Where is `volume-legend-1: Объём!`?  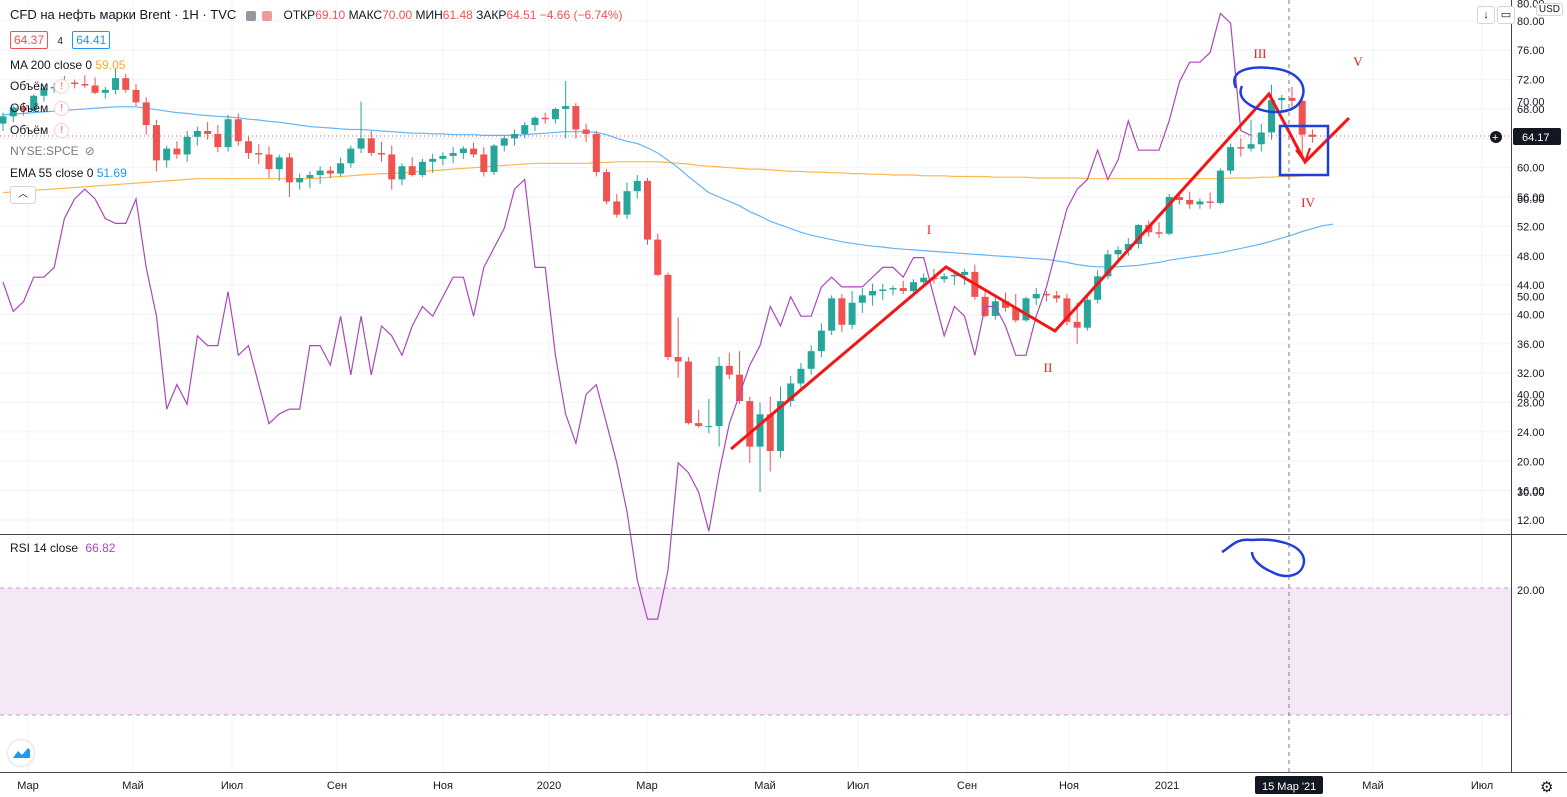
volume-legend-1: Объём! is located at coordinates (40, 87).